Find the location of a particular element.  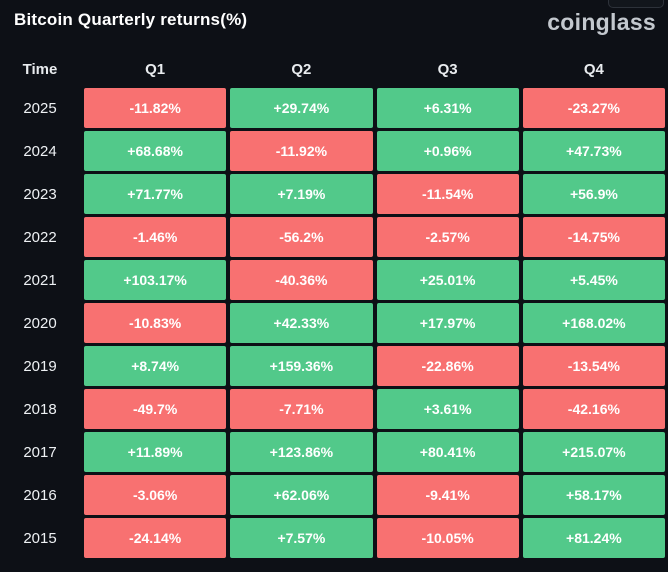

table-row: 2018 -49.7% -7.71% +3.61% -42.16% is located at coordinates (334, 409).